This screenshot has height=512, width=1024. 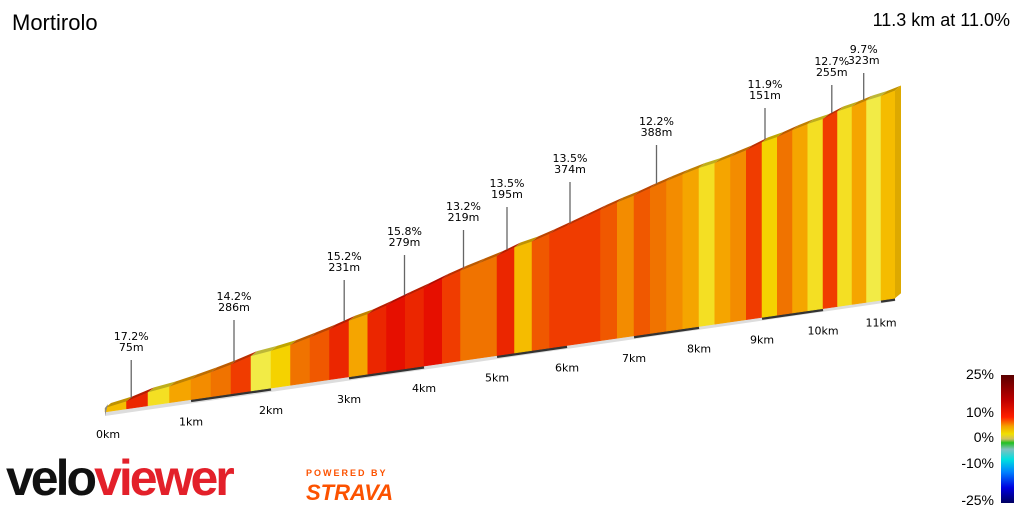 I want to click on x-tick-label: 10km, so click(x=822, y=331).